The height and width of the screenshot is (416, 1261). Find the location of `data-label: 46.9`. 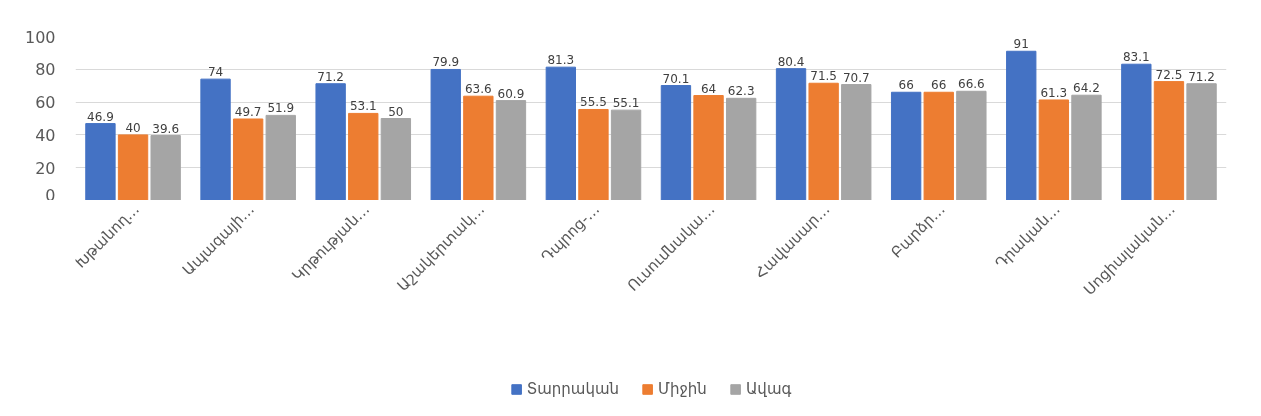

data-label: 46.9 is located at coordinates (100, 116).